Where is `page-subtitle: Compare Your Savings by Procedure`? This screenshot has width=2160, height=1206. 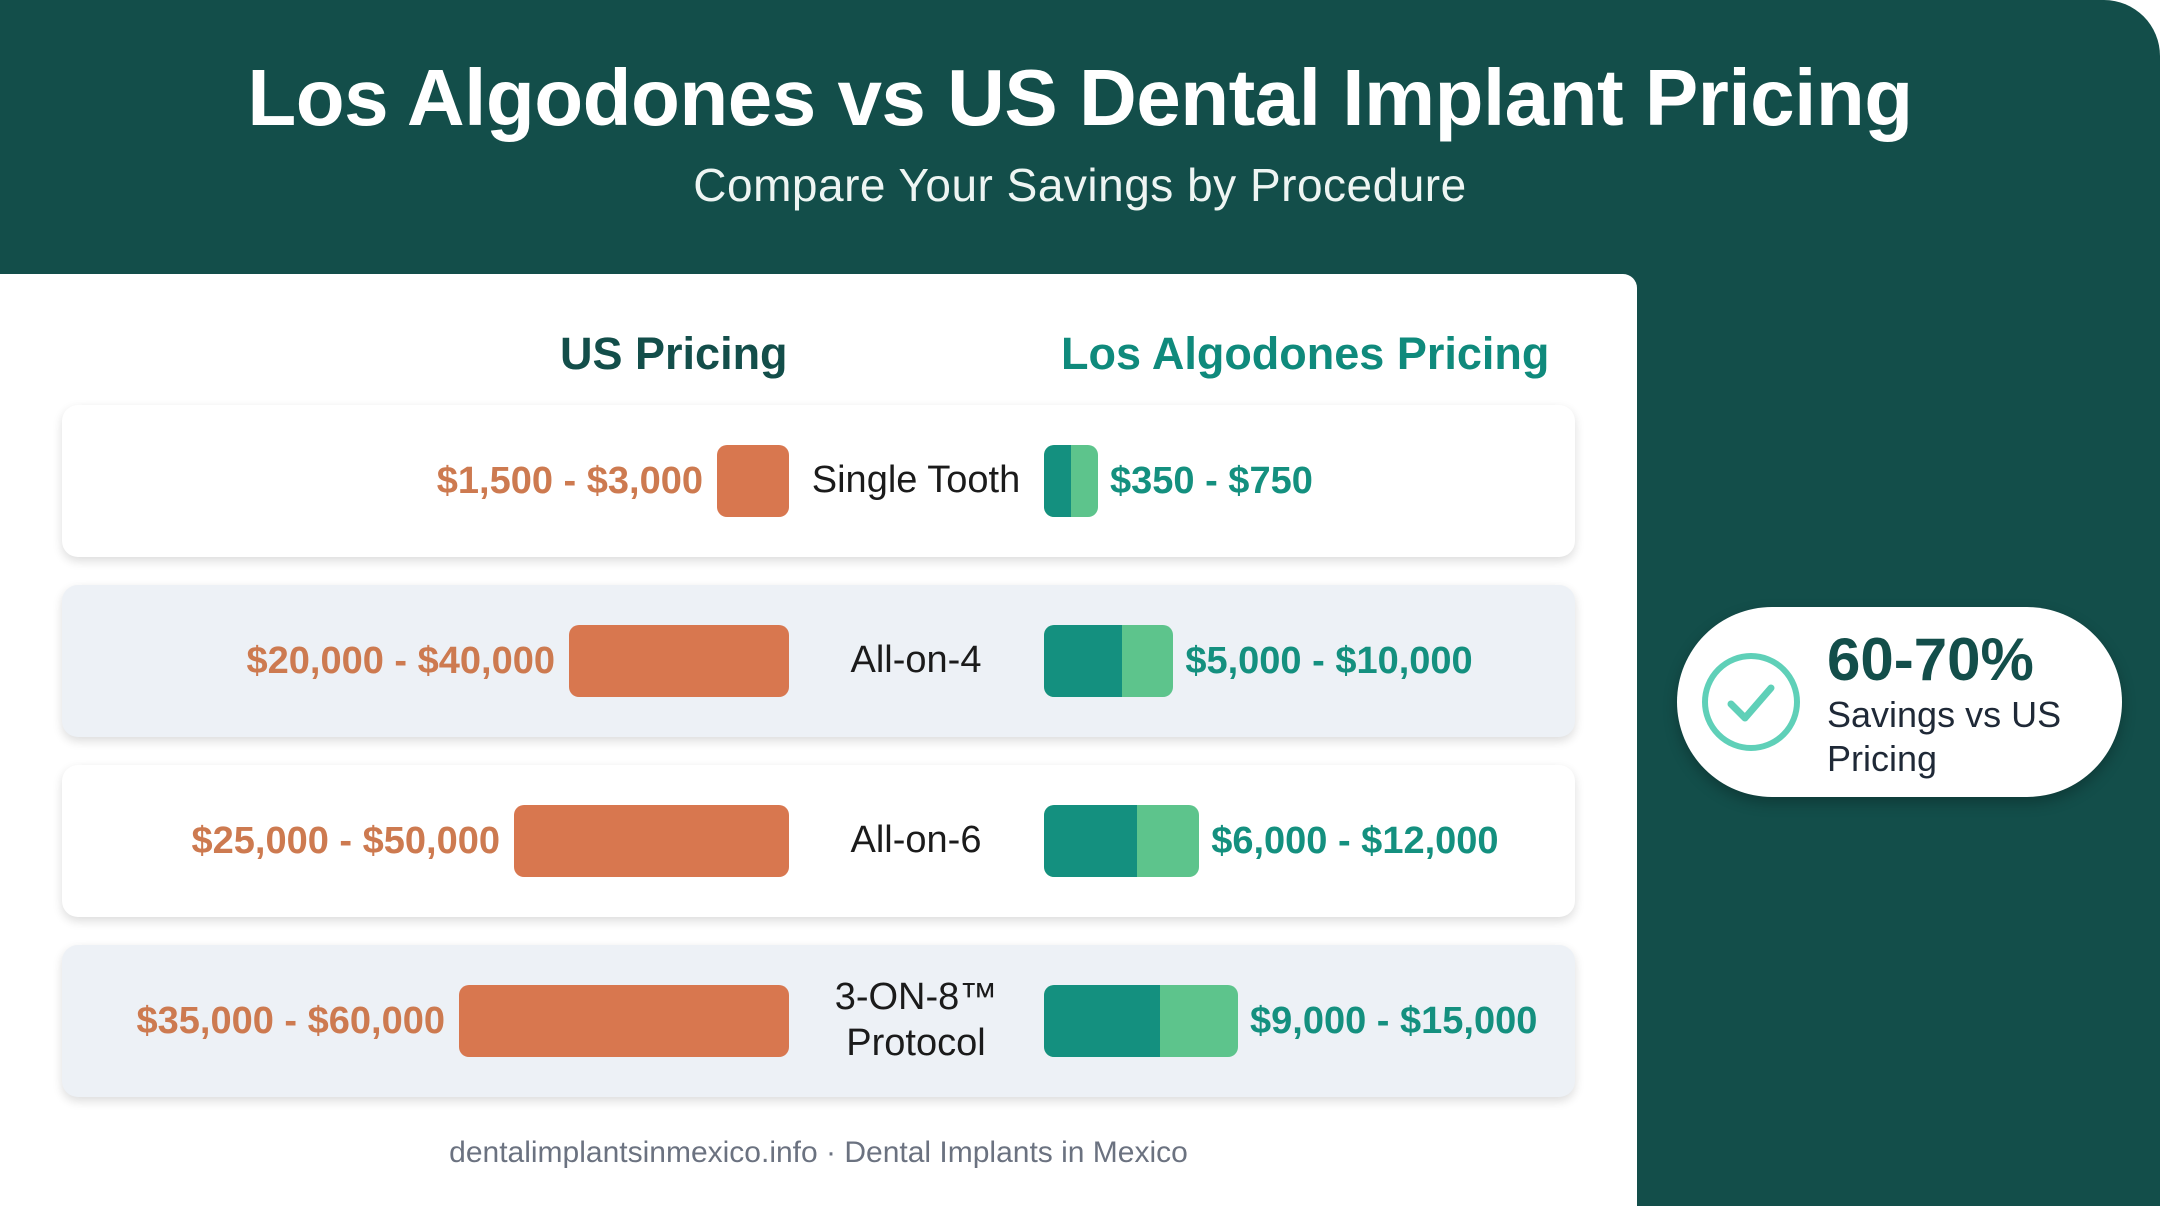 page-subtitle: Compare Your Savings by Procedure is located at coordinates (1080, 185).